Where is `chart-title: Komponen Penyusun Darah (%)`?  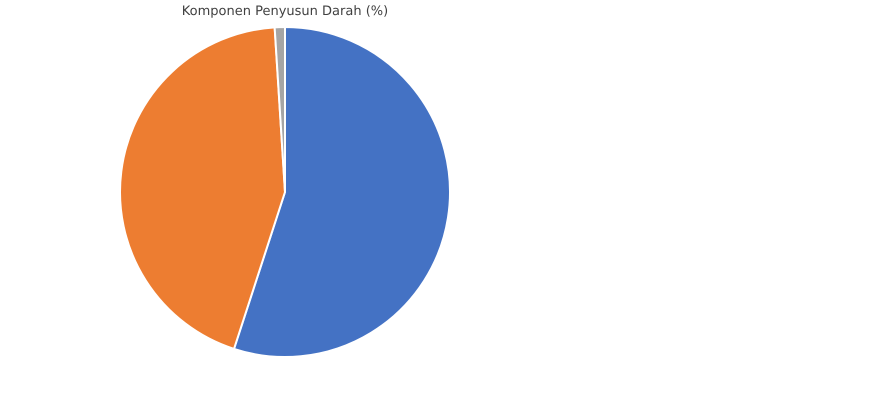
chart-title: Komponen Penyusun Darah (%) is located at coordinates (285, 11).